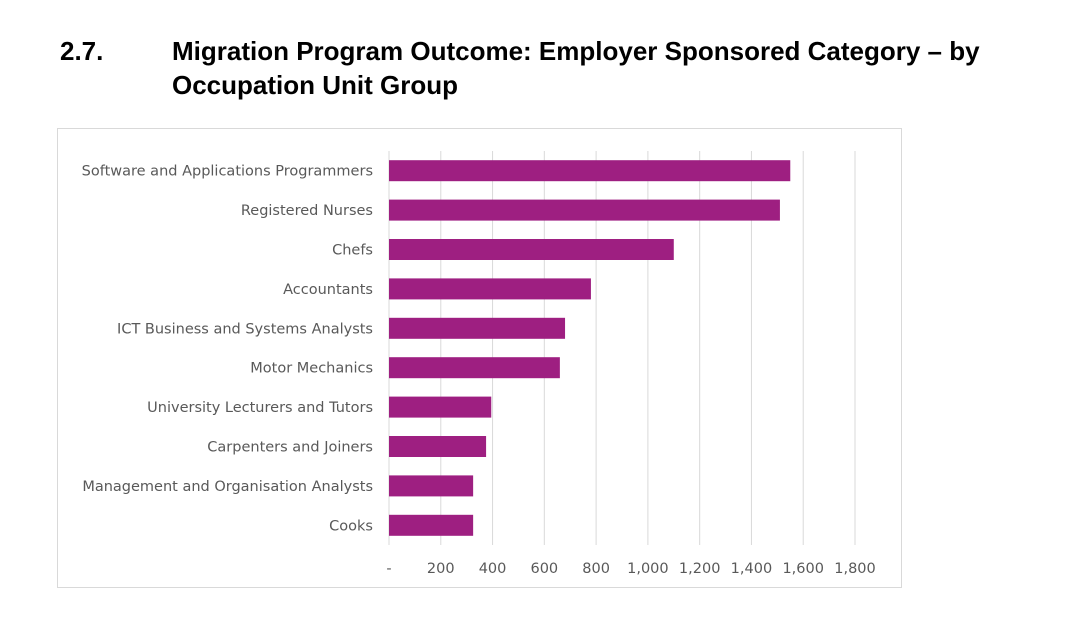  Describe the element at coordinates (82, 51) in the screenshot. I see `section-number: 2.7.` at that location.